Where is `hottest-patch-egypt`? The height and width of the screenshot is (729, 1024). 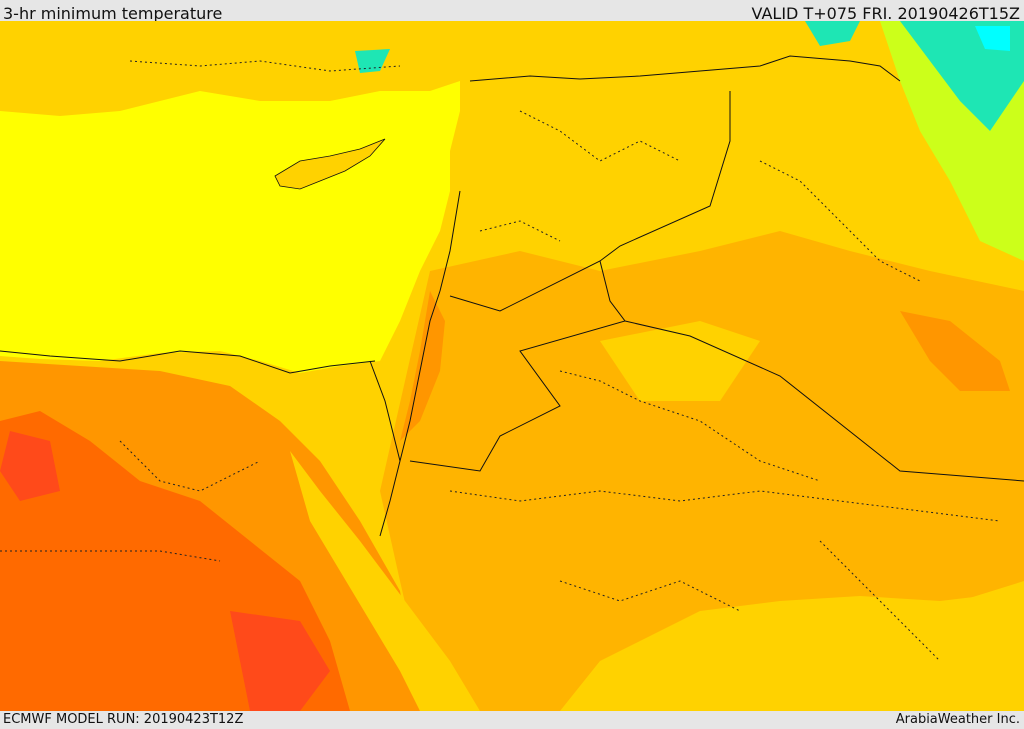
hottest-patch-egypt is located at coordinates (30, 466).